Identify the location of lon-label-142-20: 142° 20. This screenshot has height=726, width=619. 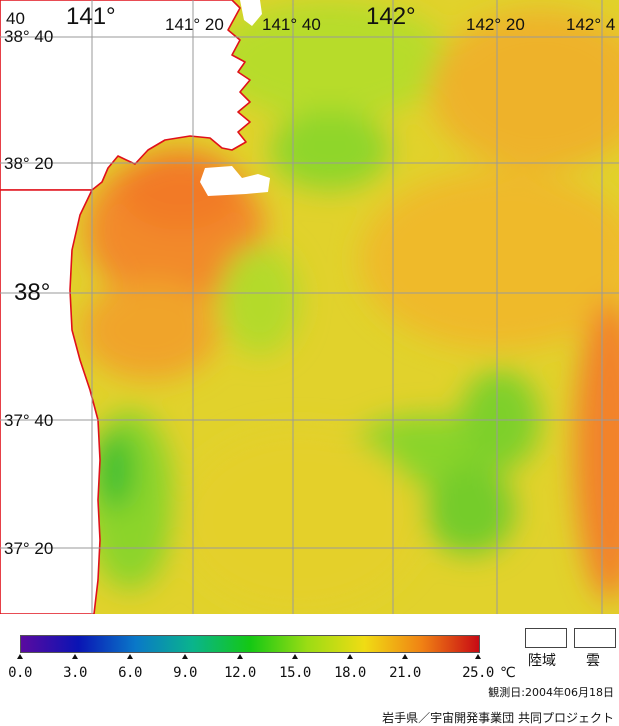
(495, 24).